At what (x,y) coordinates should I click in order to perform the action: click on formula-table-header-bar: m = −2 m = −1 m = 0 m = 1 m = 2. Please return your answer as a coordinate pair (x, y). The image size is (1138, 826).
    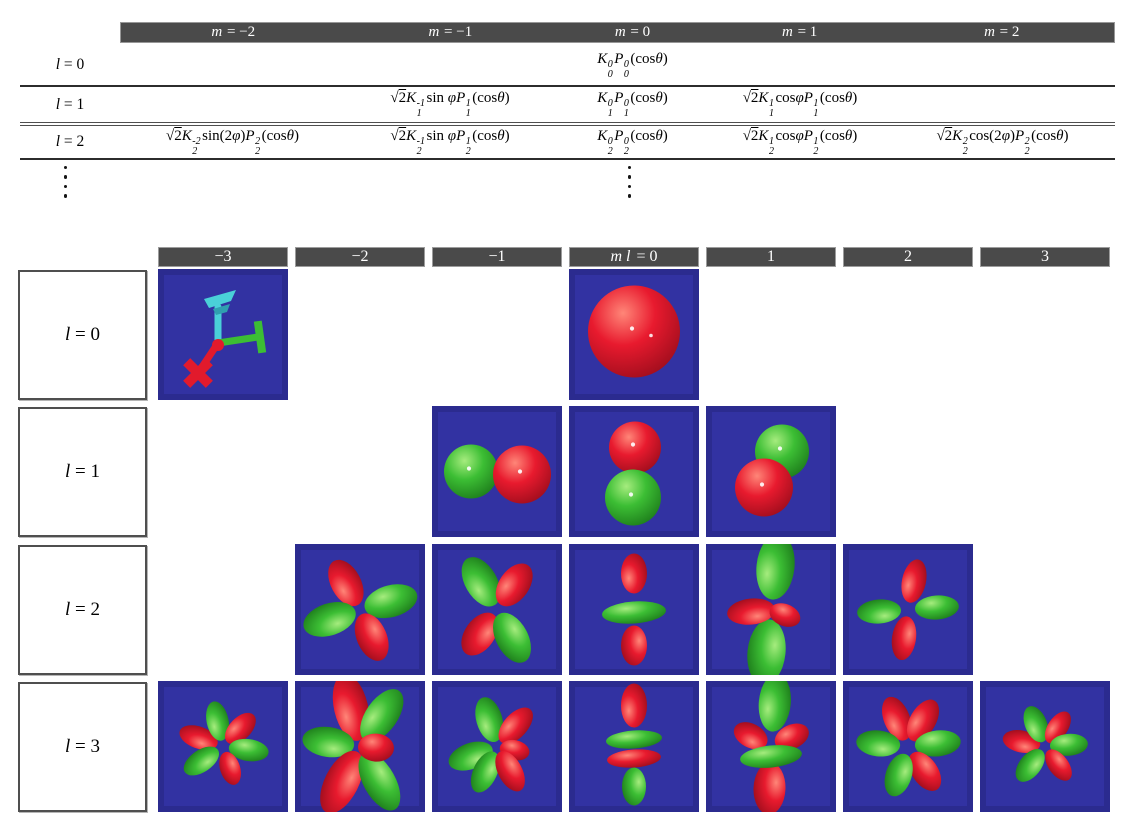
    Looking at the image, I should click on (617, 32).